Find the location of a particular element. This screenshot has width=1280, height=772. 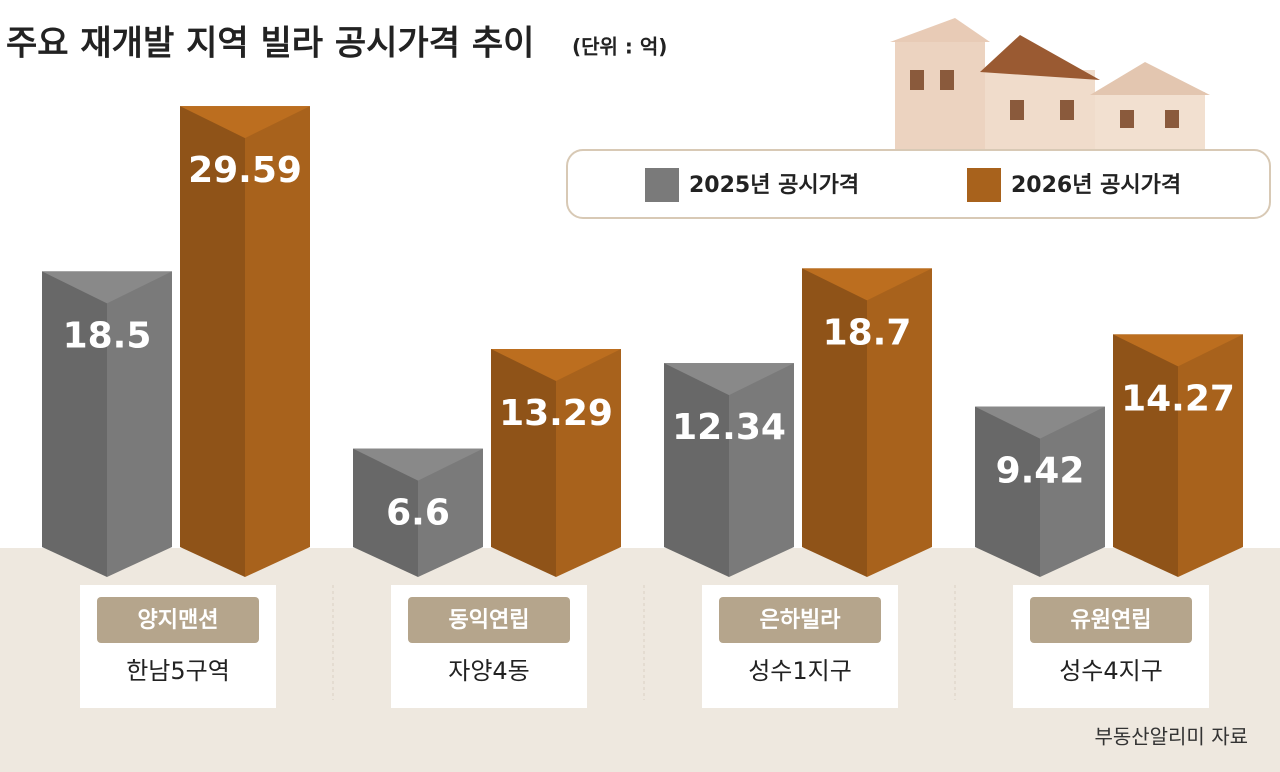

value-label: 18.7 is located at coordinates (867, 332).